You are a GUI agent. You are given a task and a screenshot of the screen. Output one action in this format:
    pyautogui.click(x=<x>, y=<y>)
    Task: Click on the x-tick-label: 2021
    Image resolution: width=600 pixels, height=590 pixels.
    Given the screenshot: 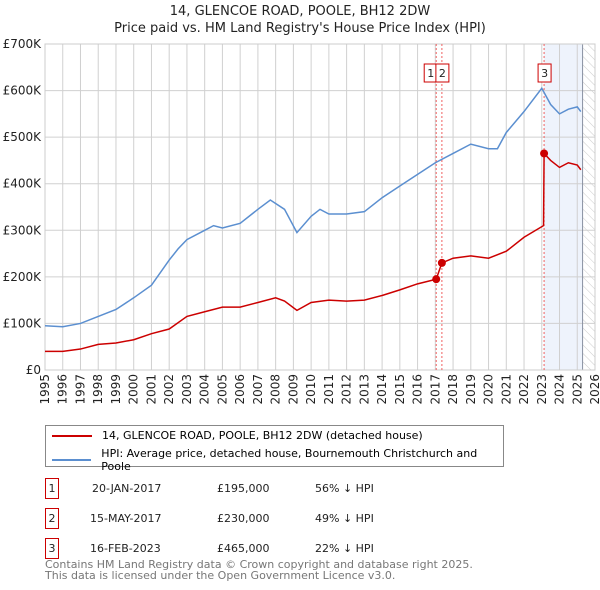 What is the action you would take?
    pyautogui.click(x=506, y=389)
    